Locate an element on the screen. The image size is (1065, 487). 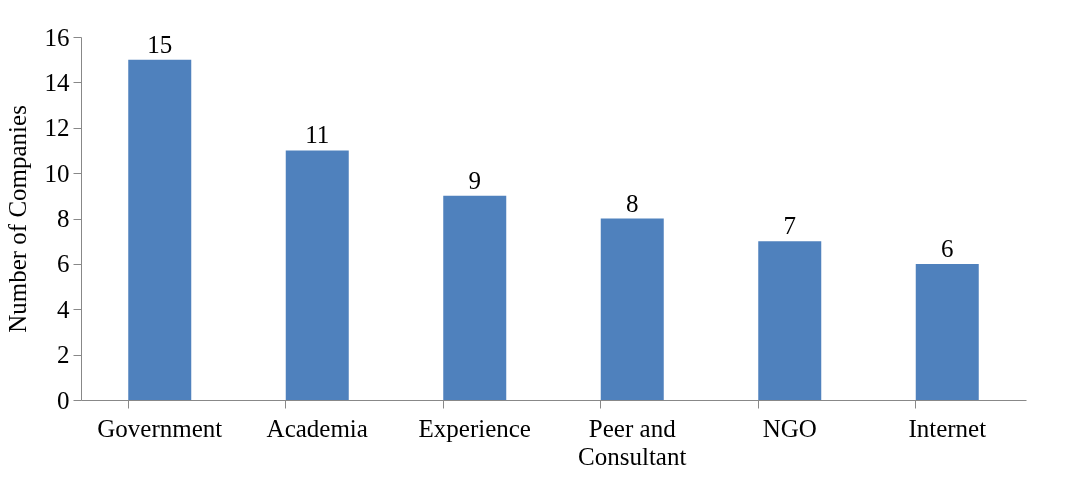
y-tick-label: 10 is located at coordinates (57, 173).